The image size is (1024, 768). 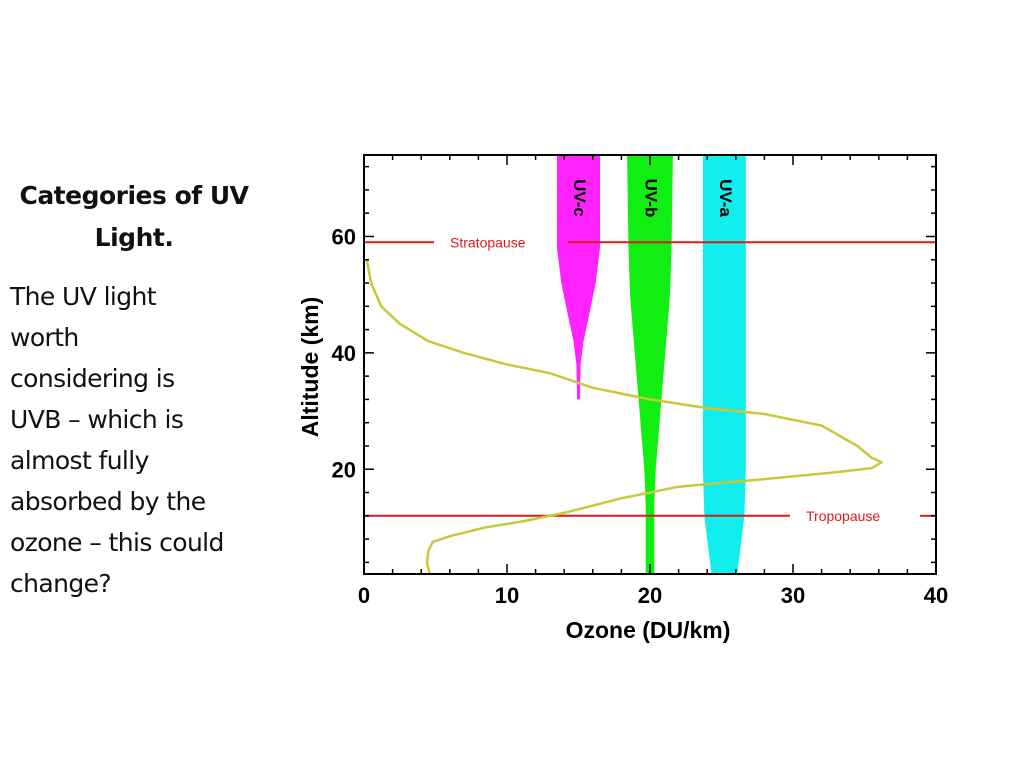 I want to click on x-axis-title: Ozone (DU/km), so click(x=648, y=630).